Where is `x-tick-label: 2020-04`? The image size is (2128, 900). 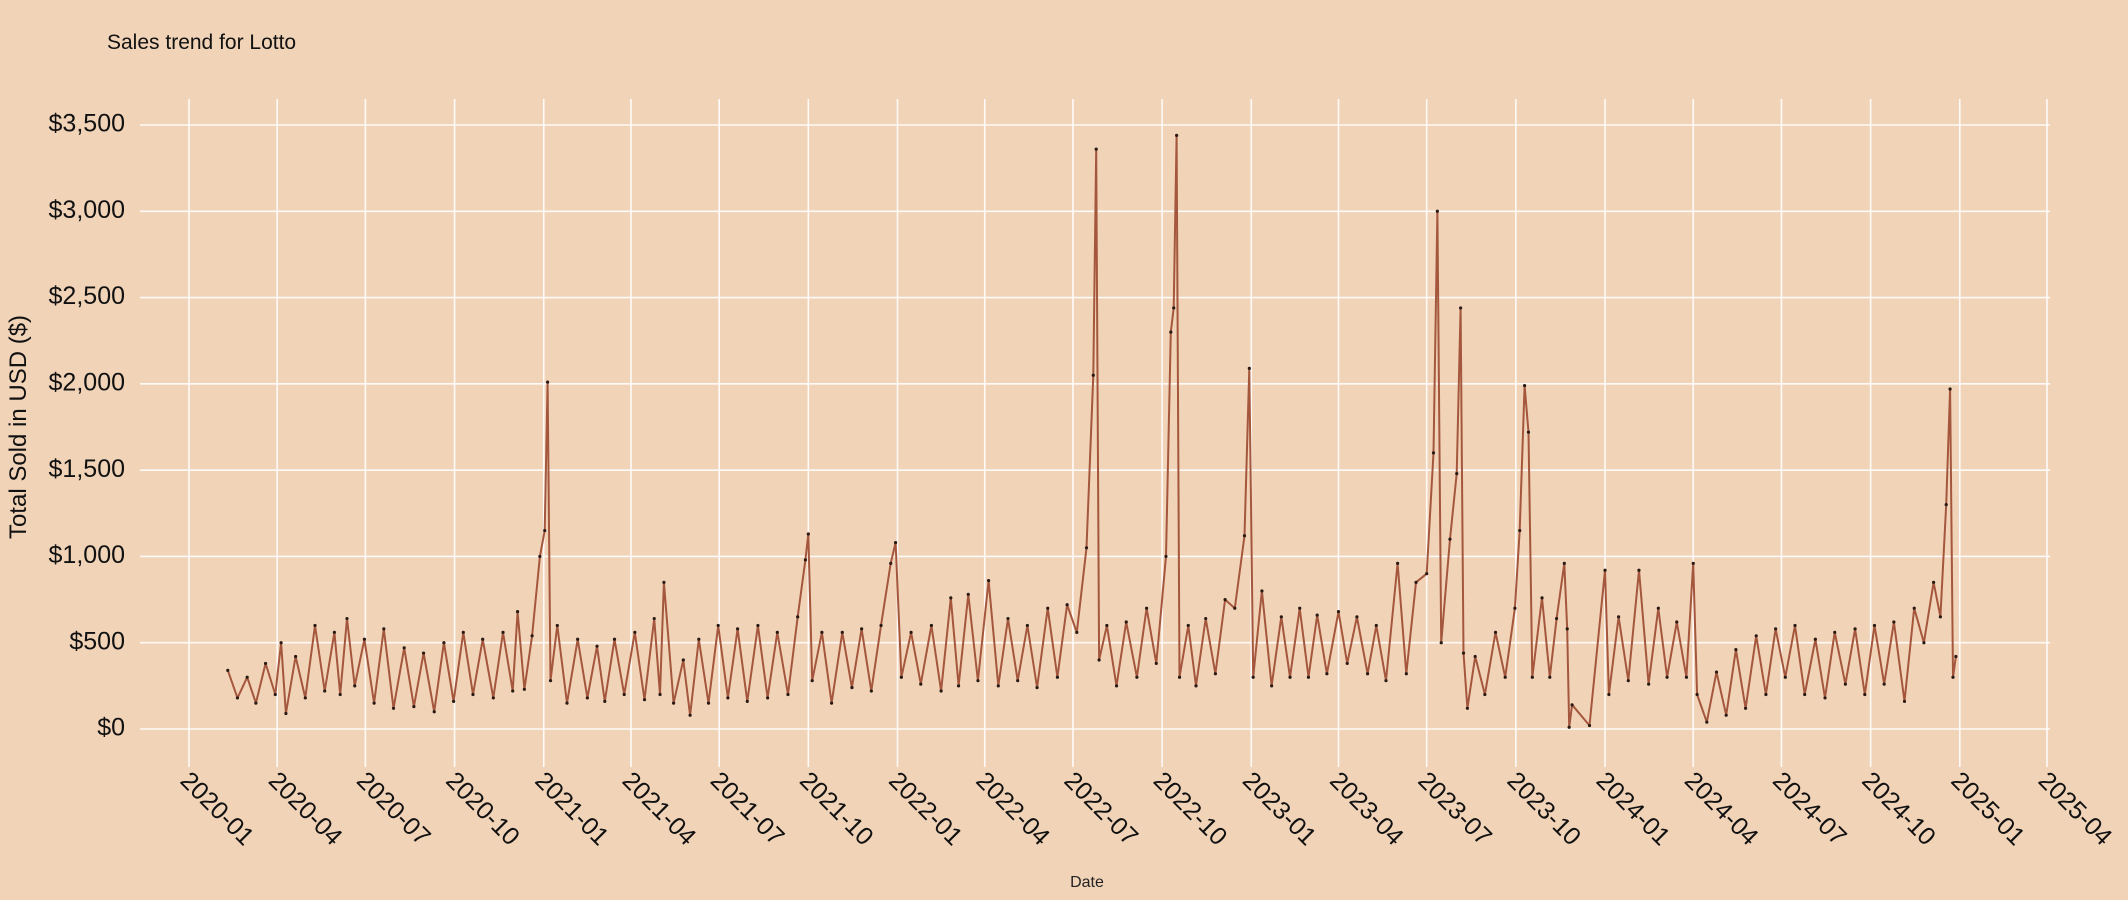 x-tick-label: 2020-04 is located at coordinates (305, 808).